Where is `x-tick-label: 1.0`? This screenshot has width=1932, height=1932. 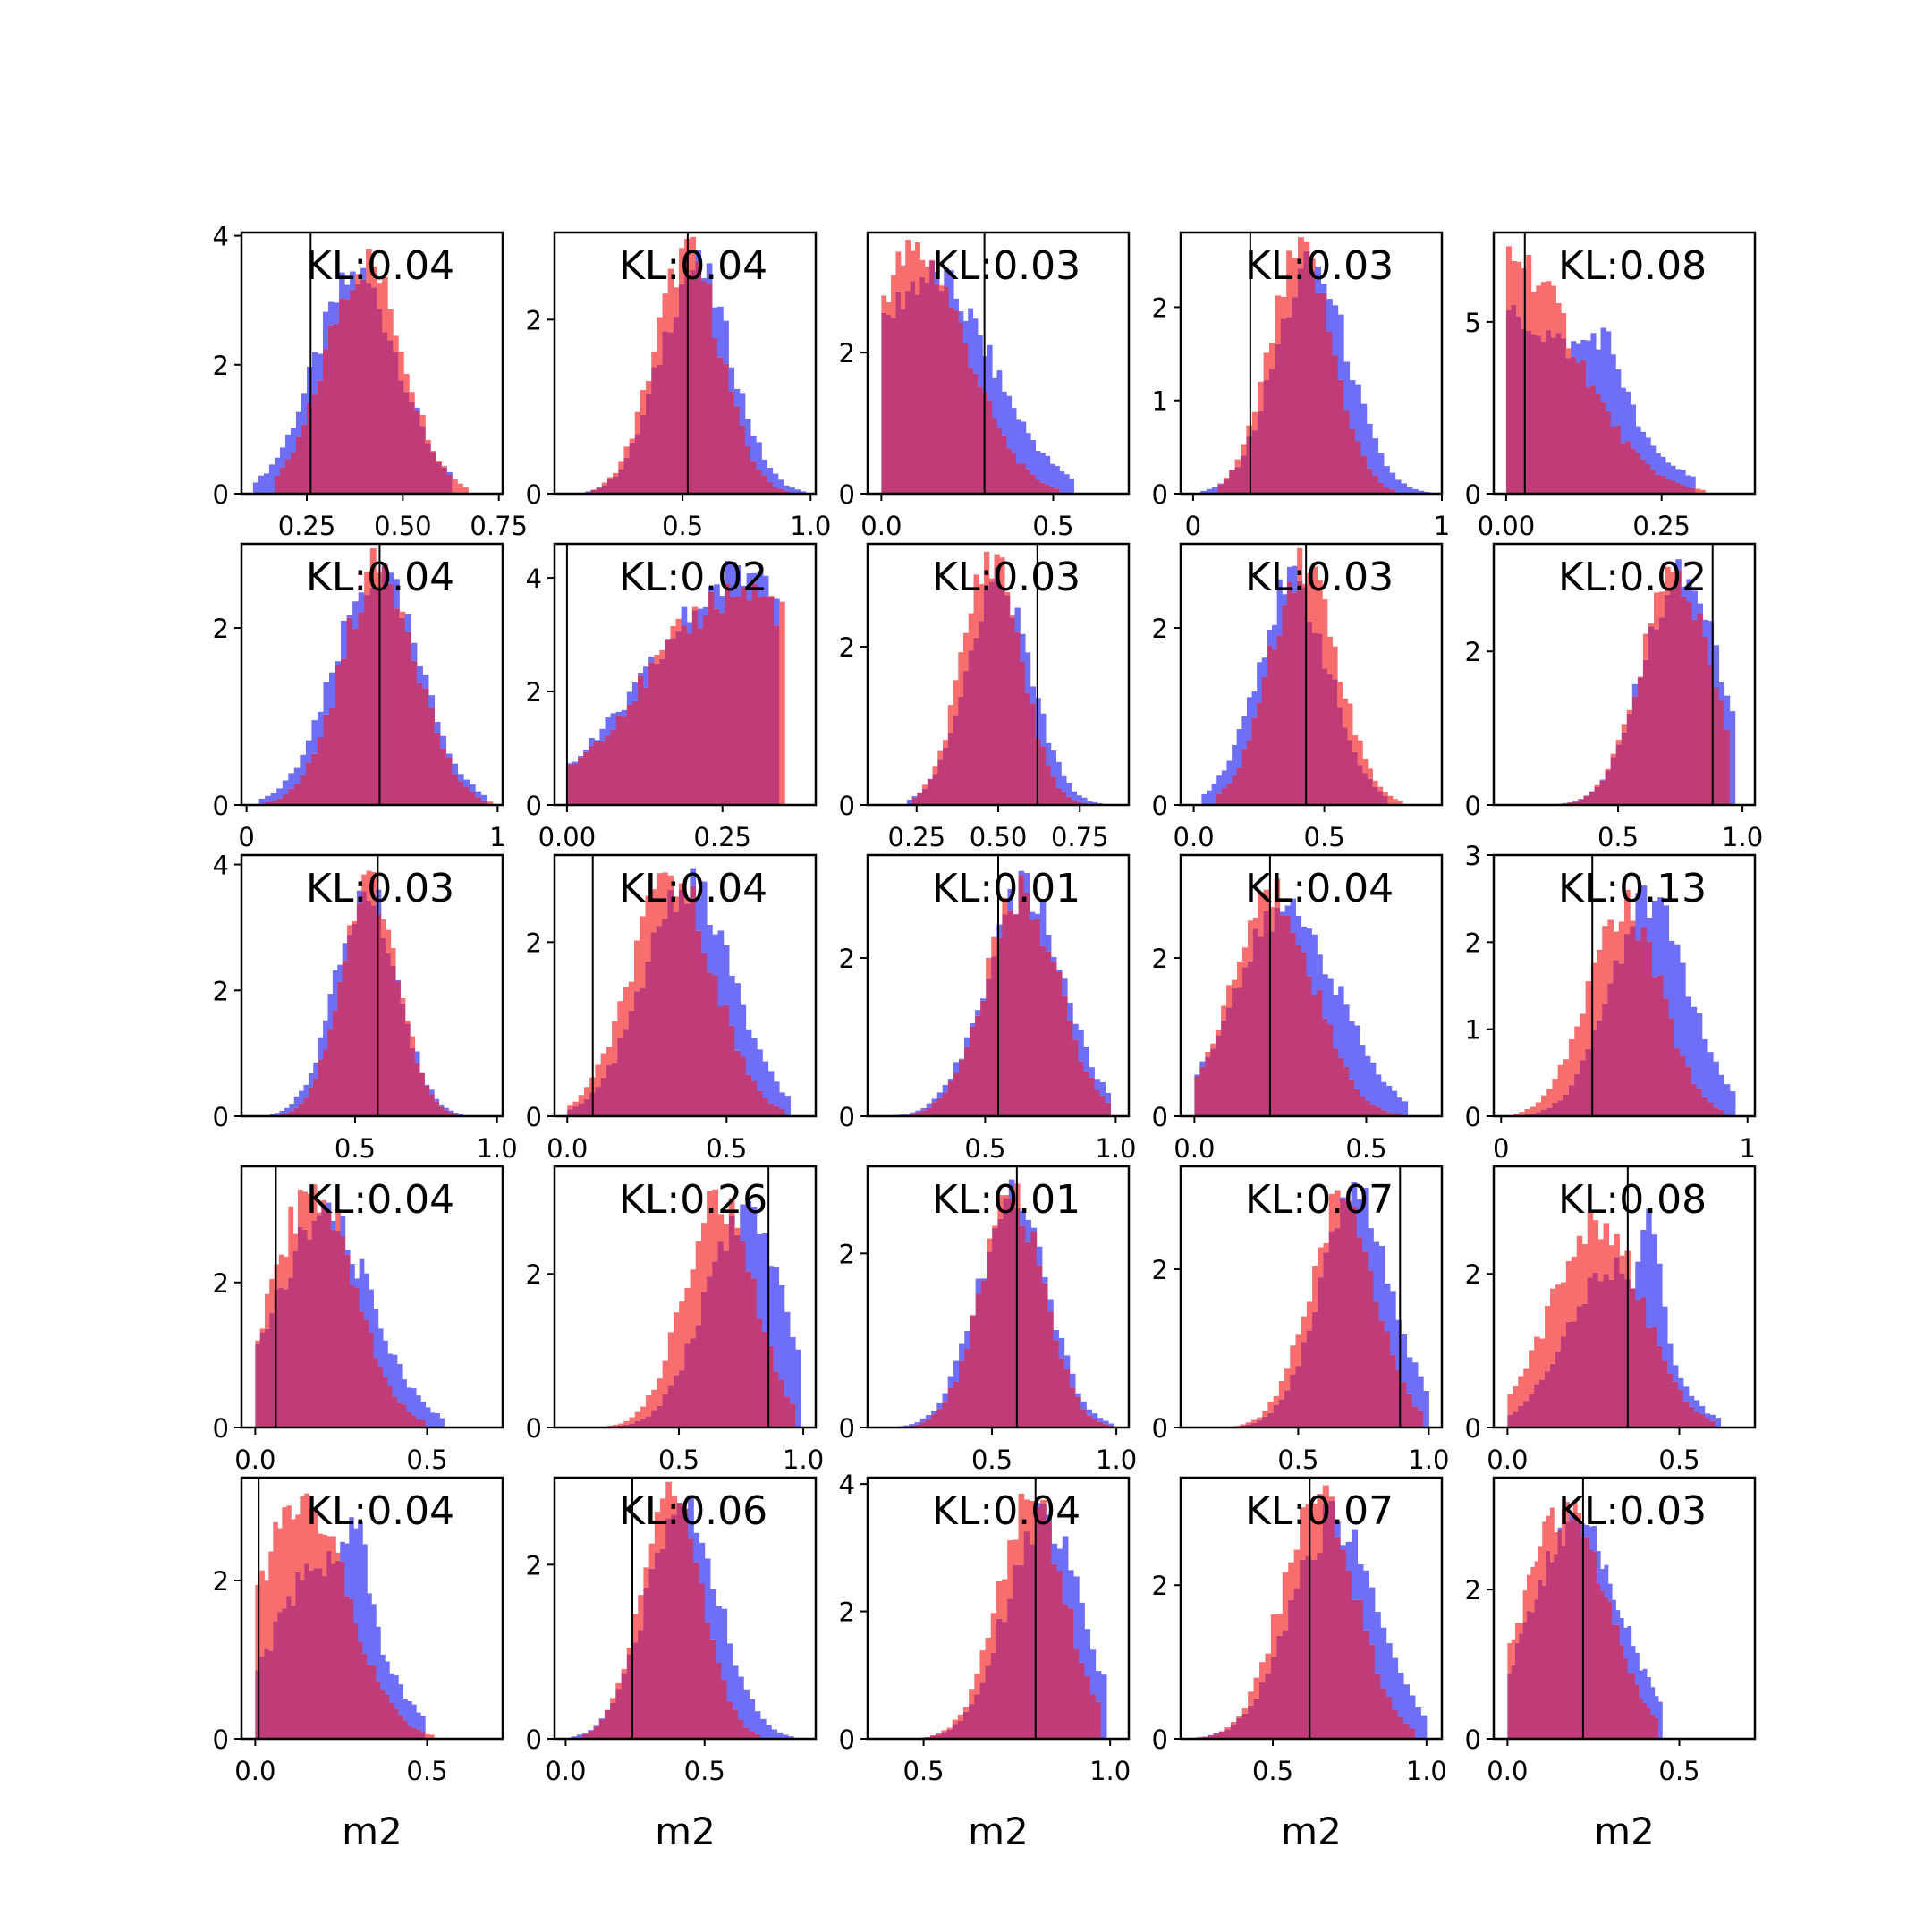
x-tick-label: 1.0 is located at coordinates (1428, 1460).